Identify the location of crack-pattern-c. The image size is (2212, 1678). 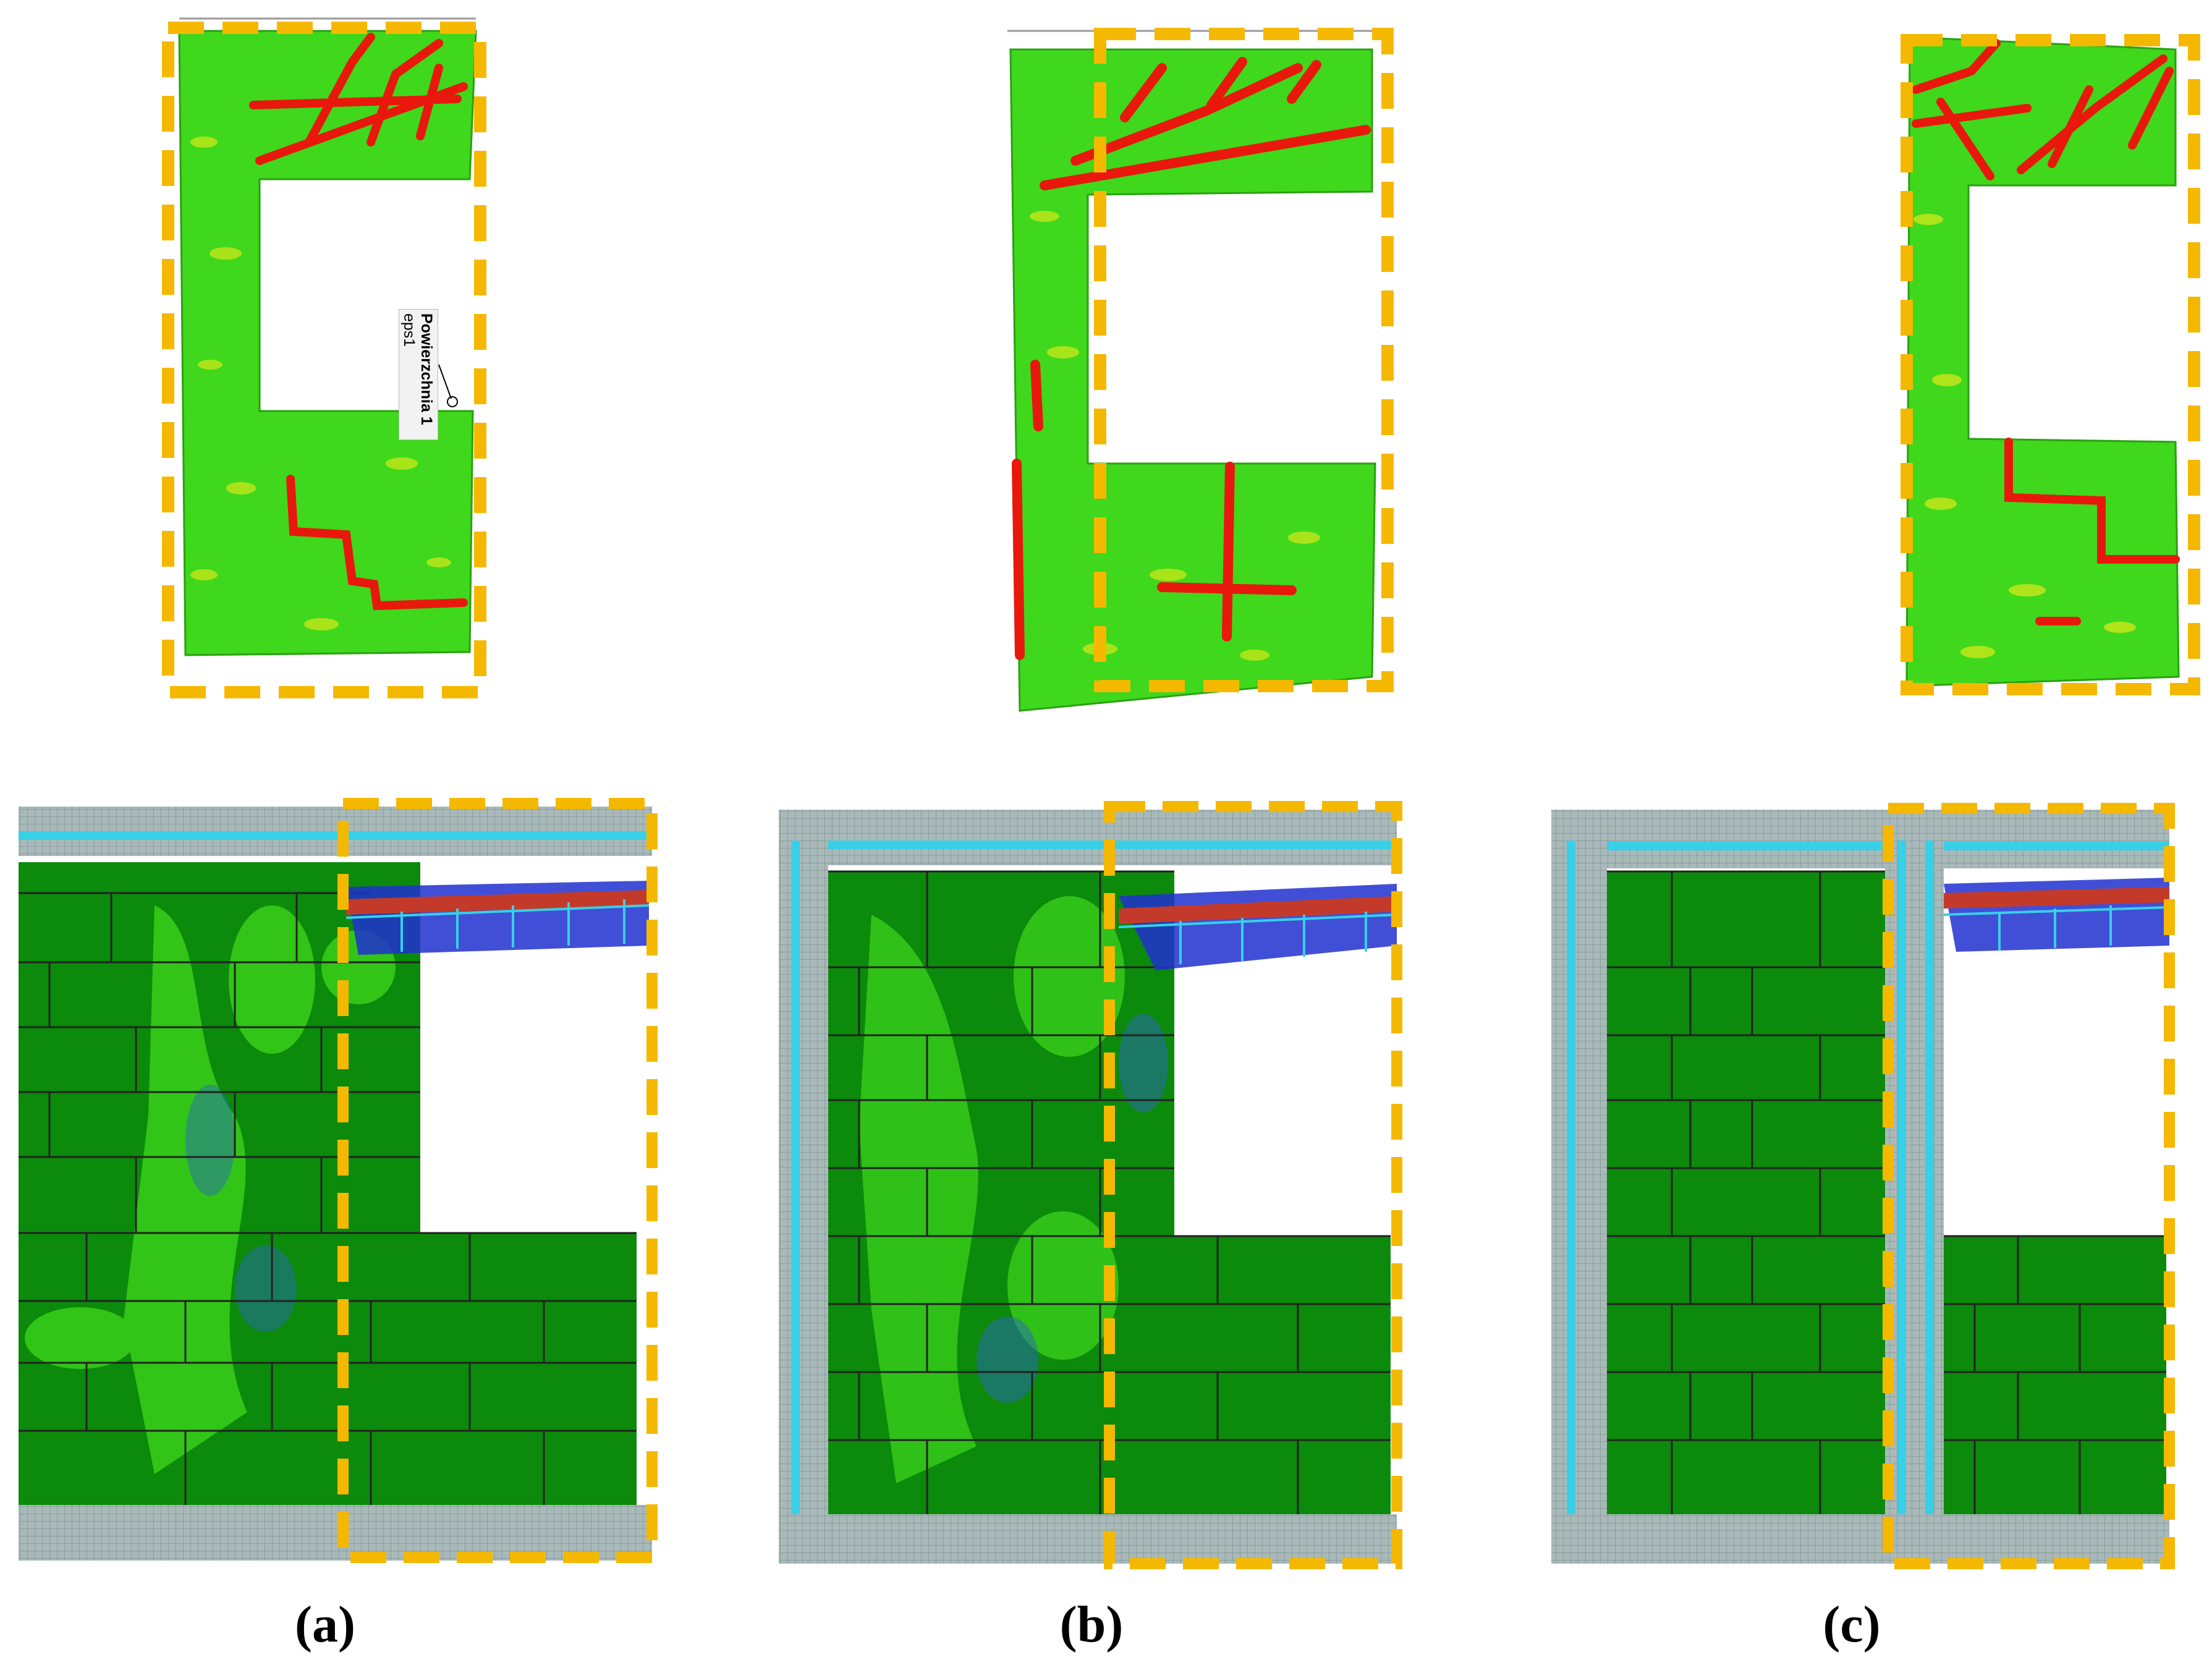
(2046, 332).